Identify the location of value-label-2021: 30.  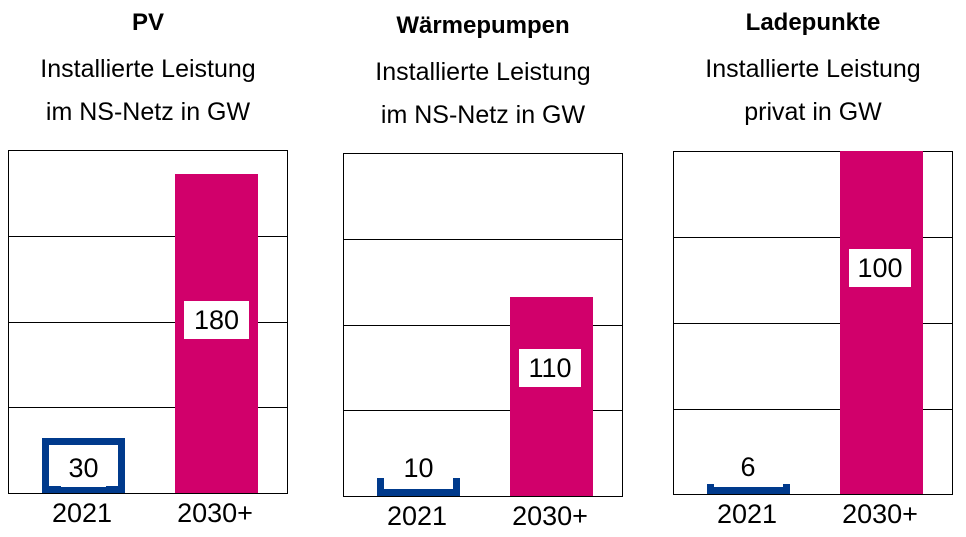
(83, 468).